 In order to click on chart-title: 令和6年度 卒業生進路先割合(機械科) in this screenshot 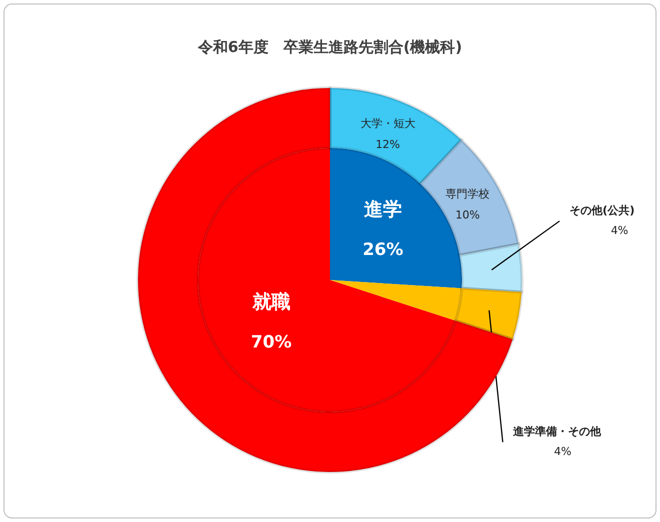, I will do `click(329, 47)`.